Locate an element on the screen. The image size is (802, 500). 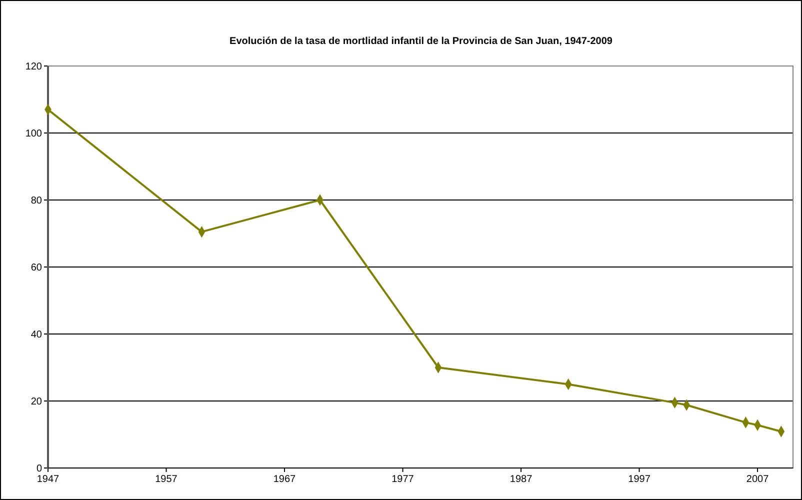
x-tick-label: 1987 is located at coordinates (521, 479).